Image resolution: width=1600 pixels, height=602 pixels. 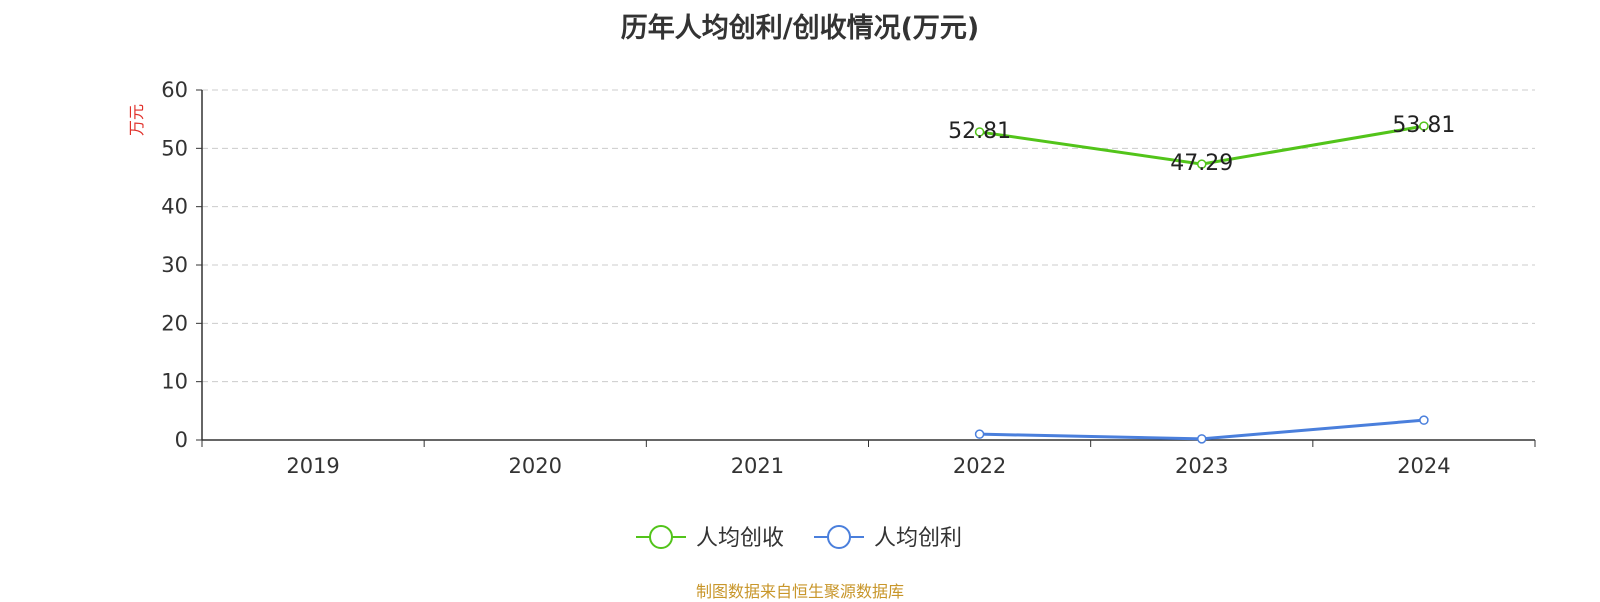 I want to click on x-tick-label: 2023, so click(x=1201, y=466).